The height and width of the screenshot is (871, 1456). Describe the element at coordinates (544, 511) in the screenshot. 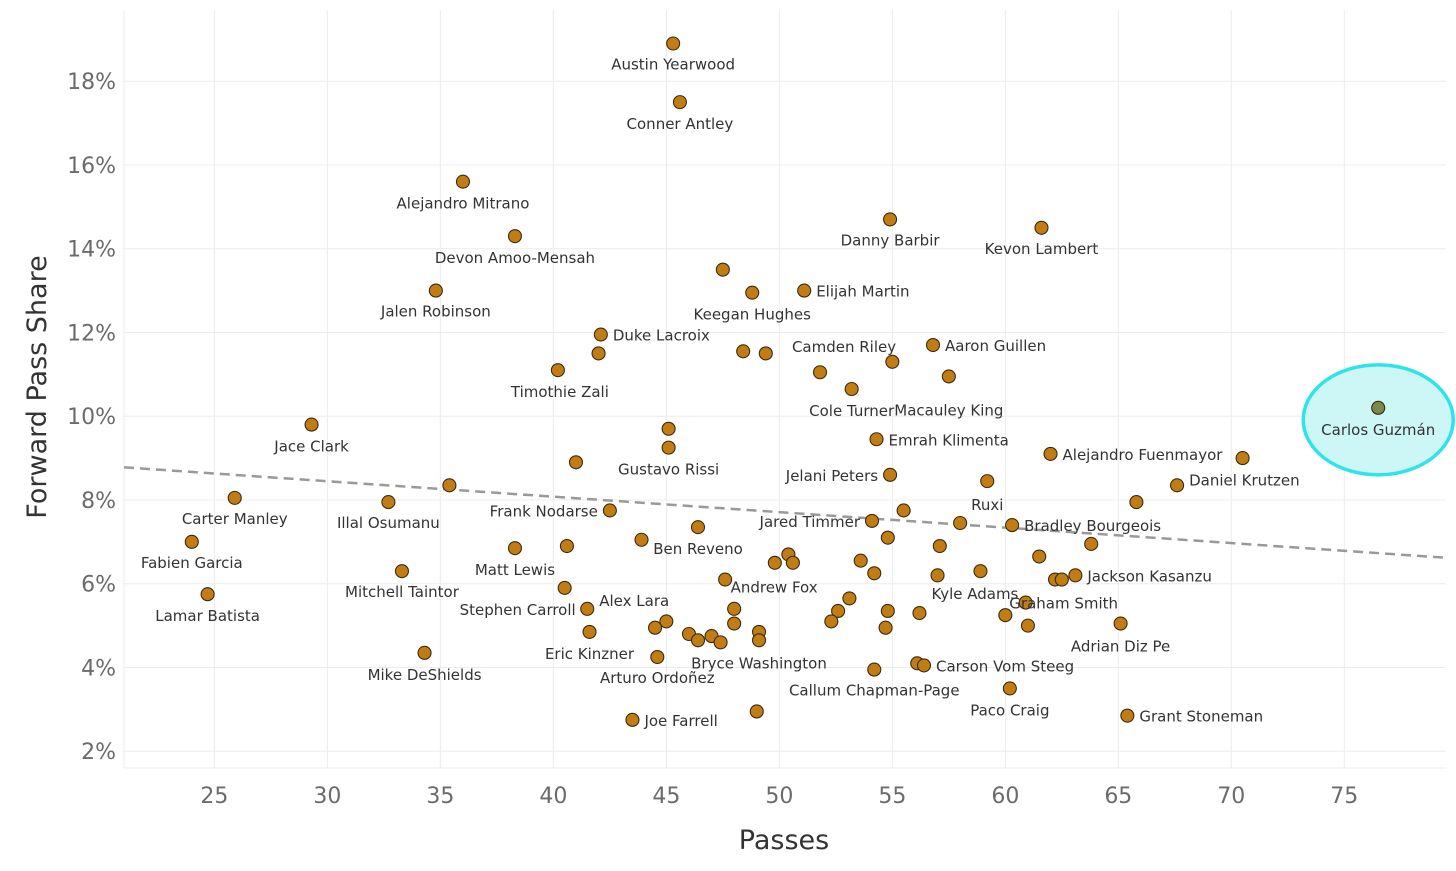

I see `point-label: Frank Nodarse` at that location.